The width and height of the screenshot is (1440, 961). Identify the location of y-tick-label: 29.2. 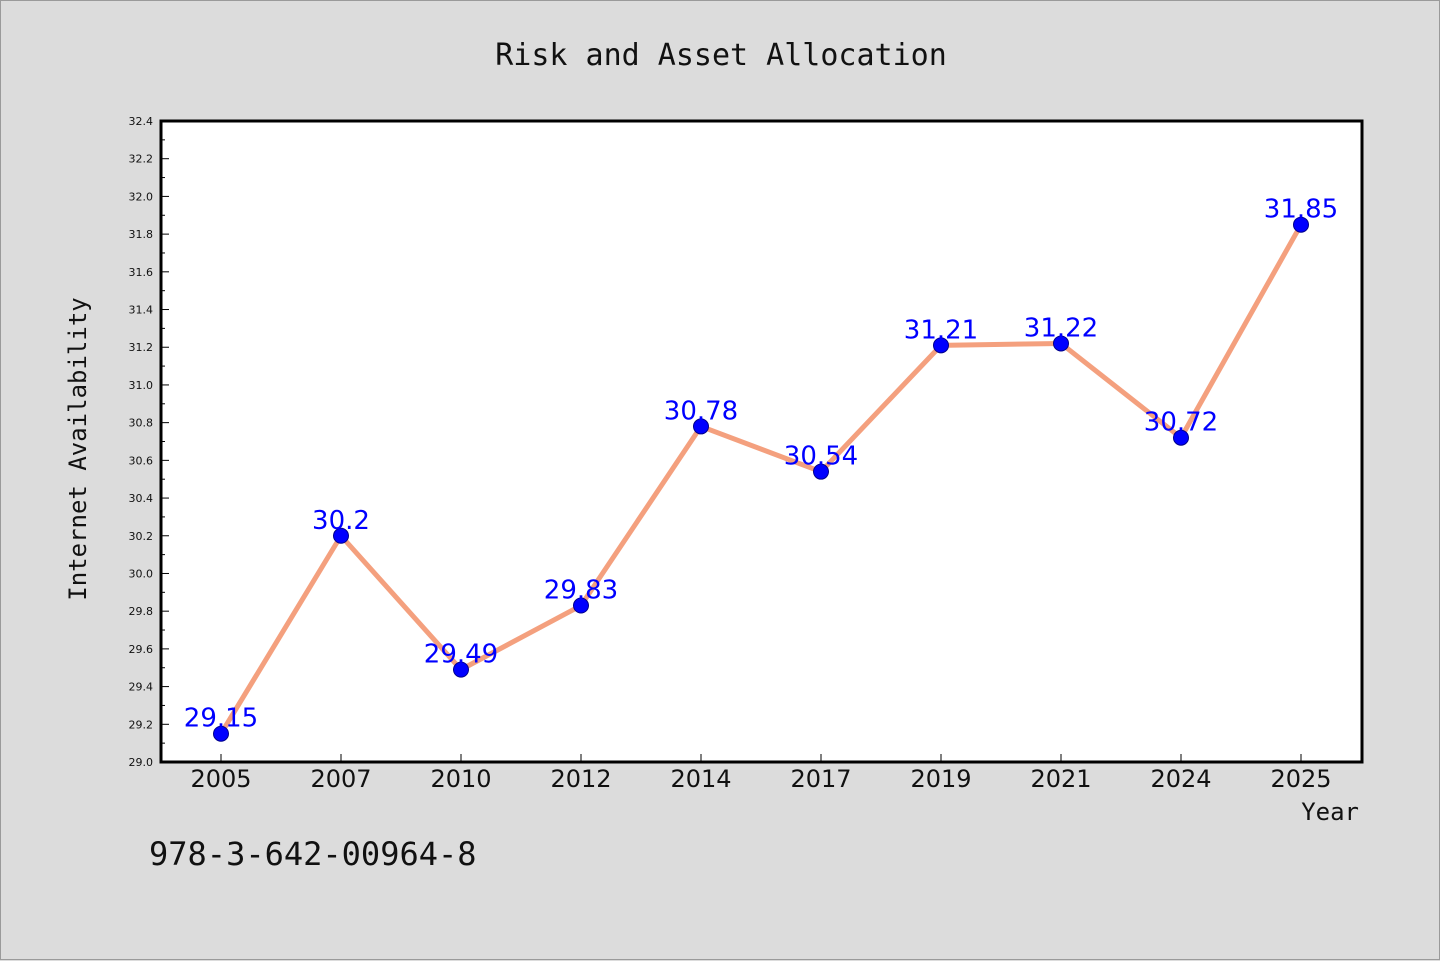
(141, 724).